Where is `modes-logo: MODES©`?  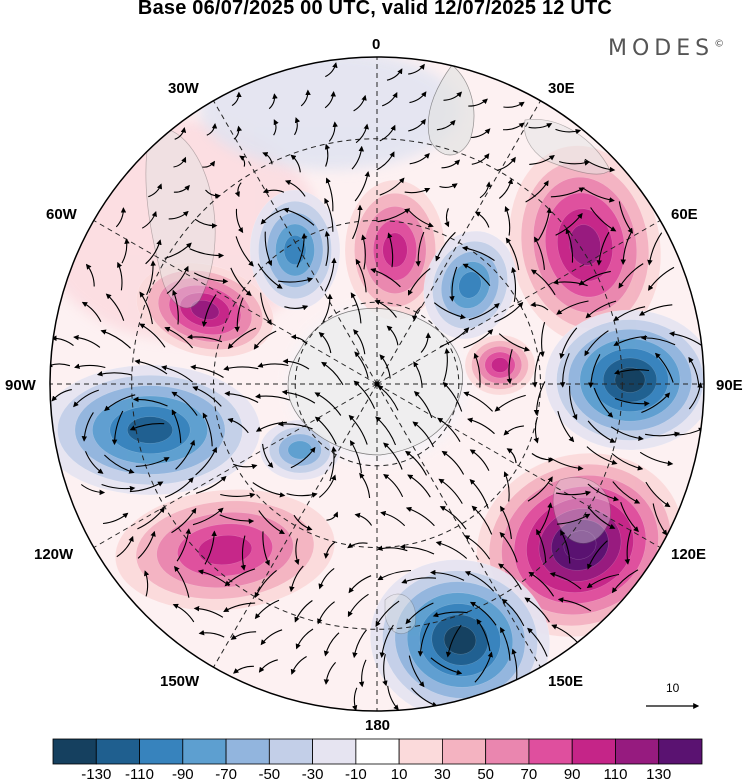
modes-logo: MODES© is located at coordinates (666, 48).